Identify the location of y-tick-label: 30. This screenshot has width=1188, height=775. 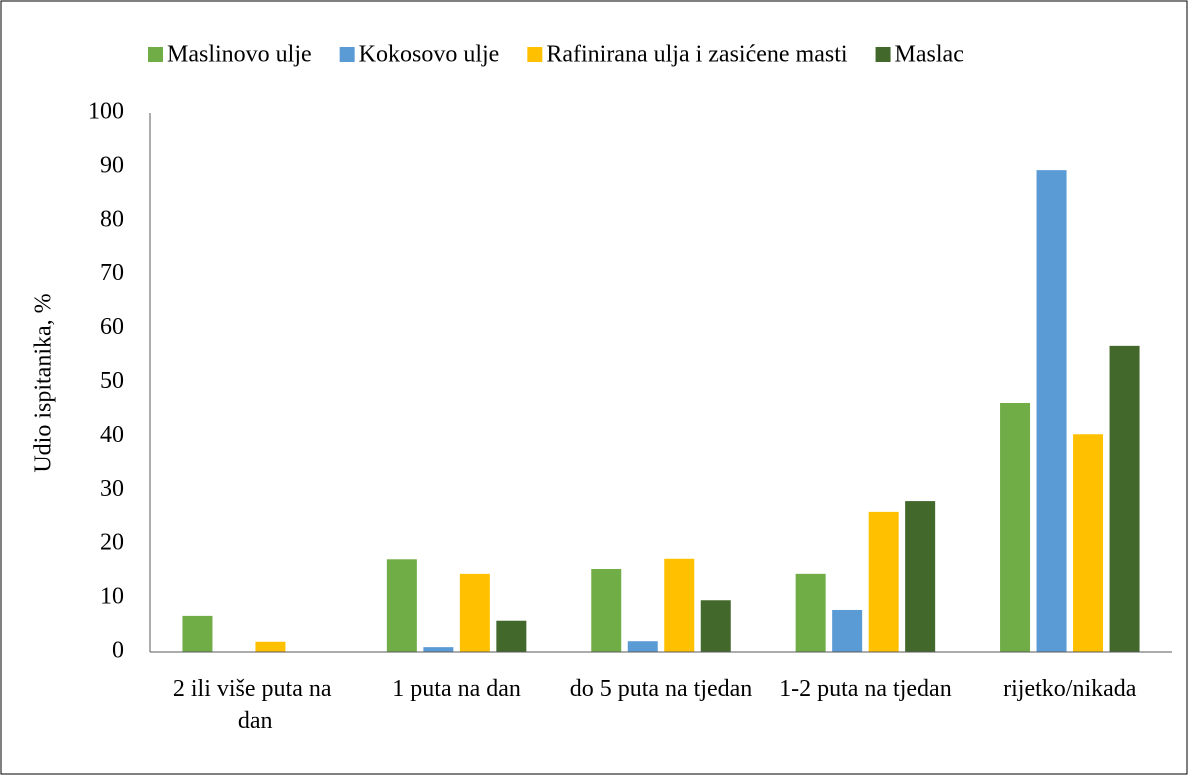
(112, 489).